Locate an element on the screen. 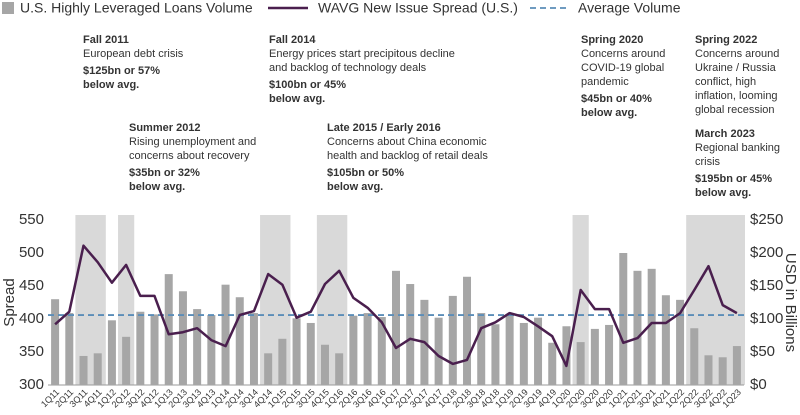 This screenshot has width=800, height=415. annotation-title: Fall 2014 is located at coordinates (292, 40).